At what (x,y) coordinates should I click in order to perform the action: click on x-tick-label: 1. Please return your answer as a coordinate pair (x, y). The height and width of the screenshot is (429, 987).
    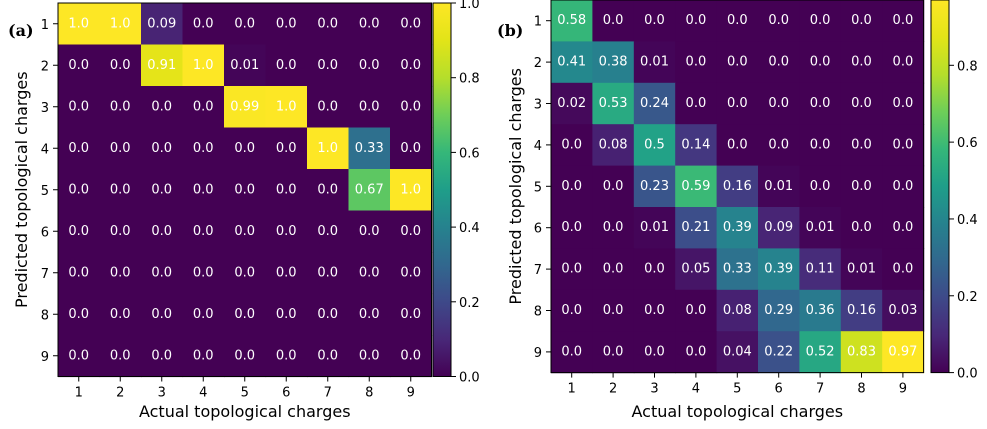
    Looking at the image, I should click on (572, 389).